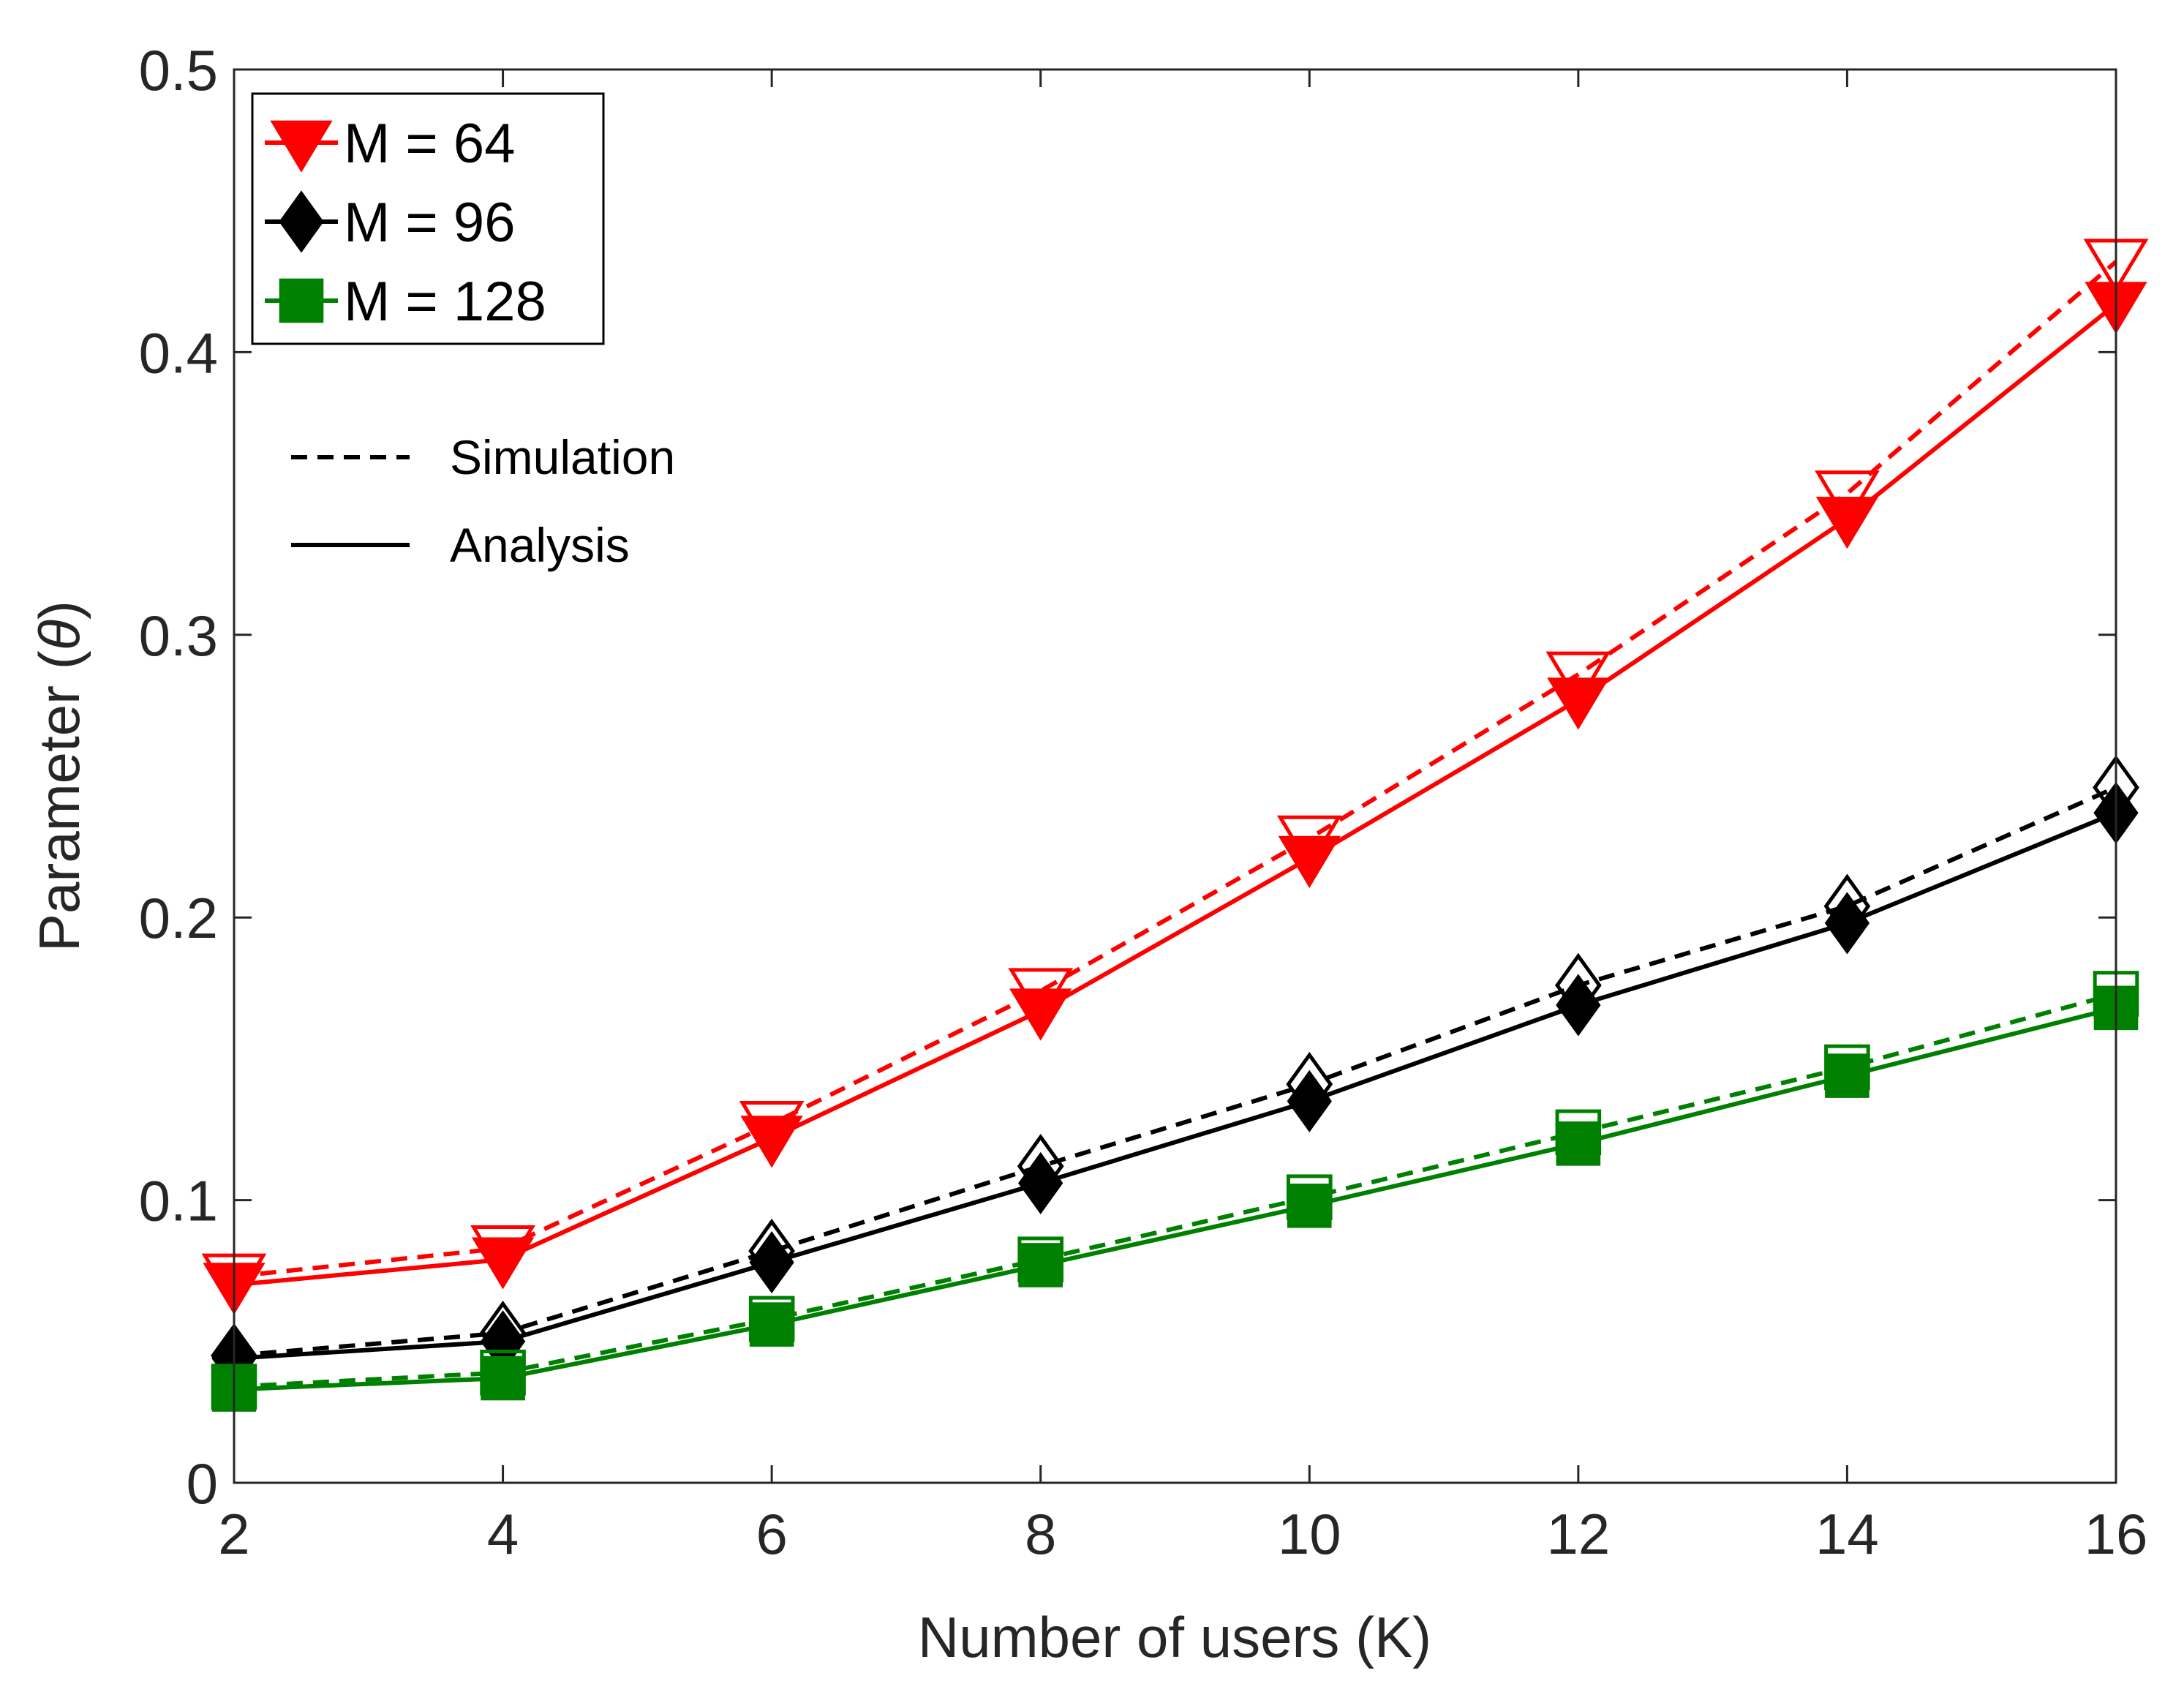  What do you see at coordinates (2116, 1534) in the screenshot?
I see `x-tick-label-16: 16` at bounding box center [2116, 1534].